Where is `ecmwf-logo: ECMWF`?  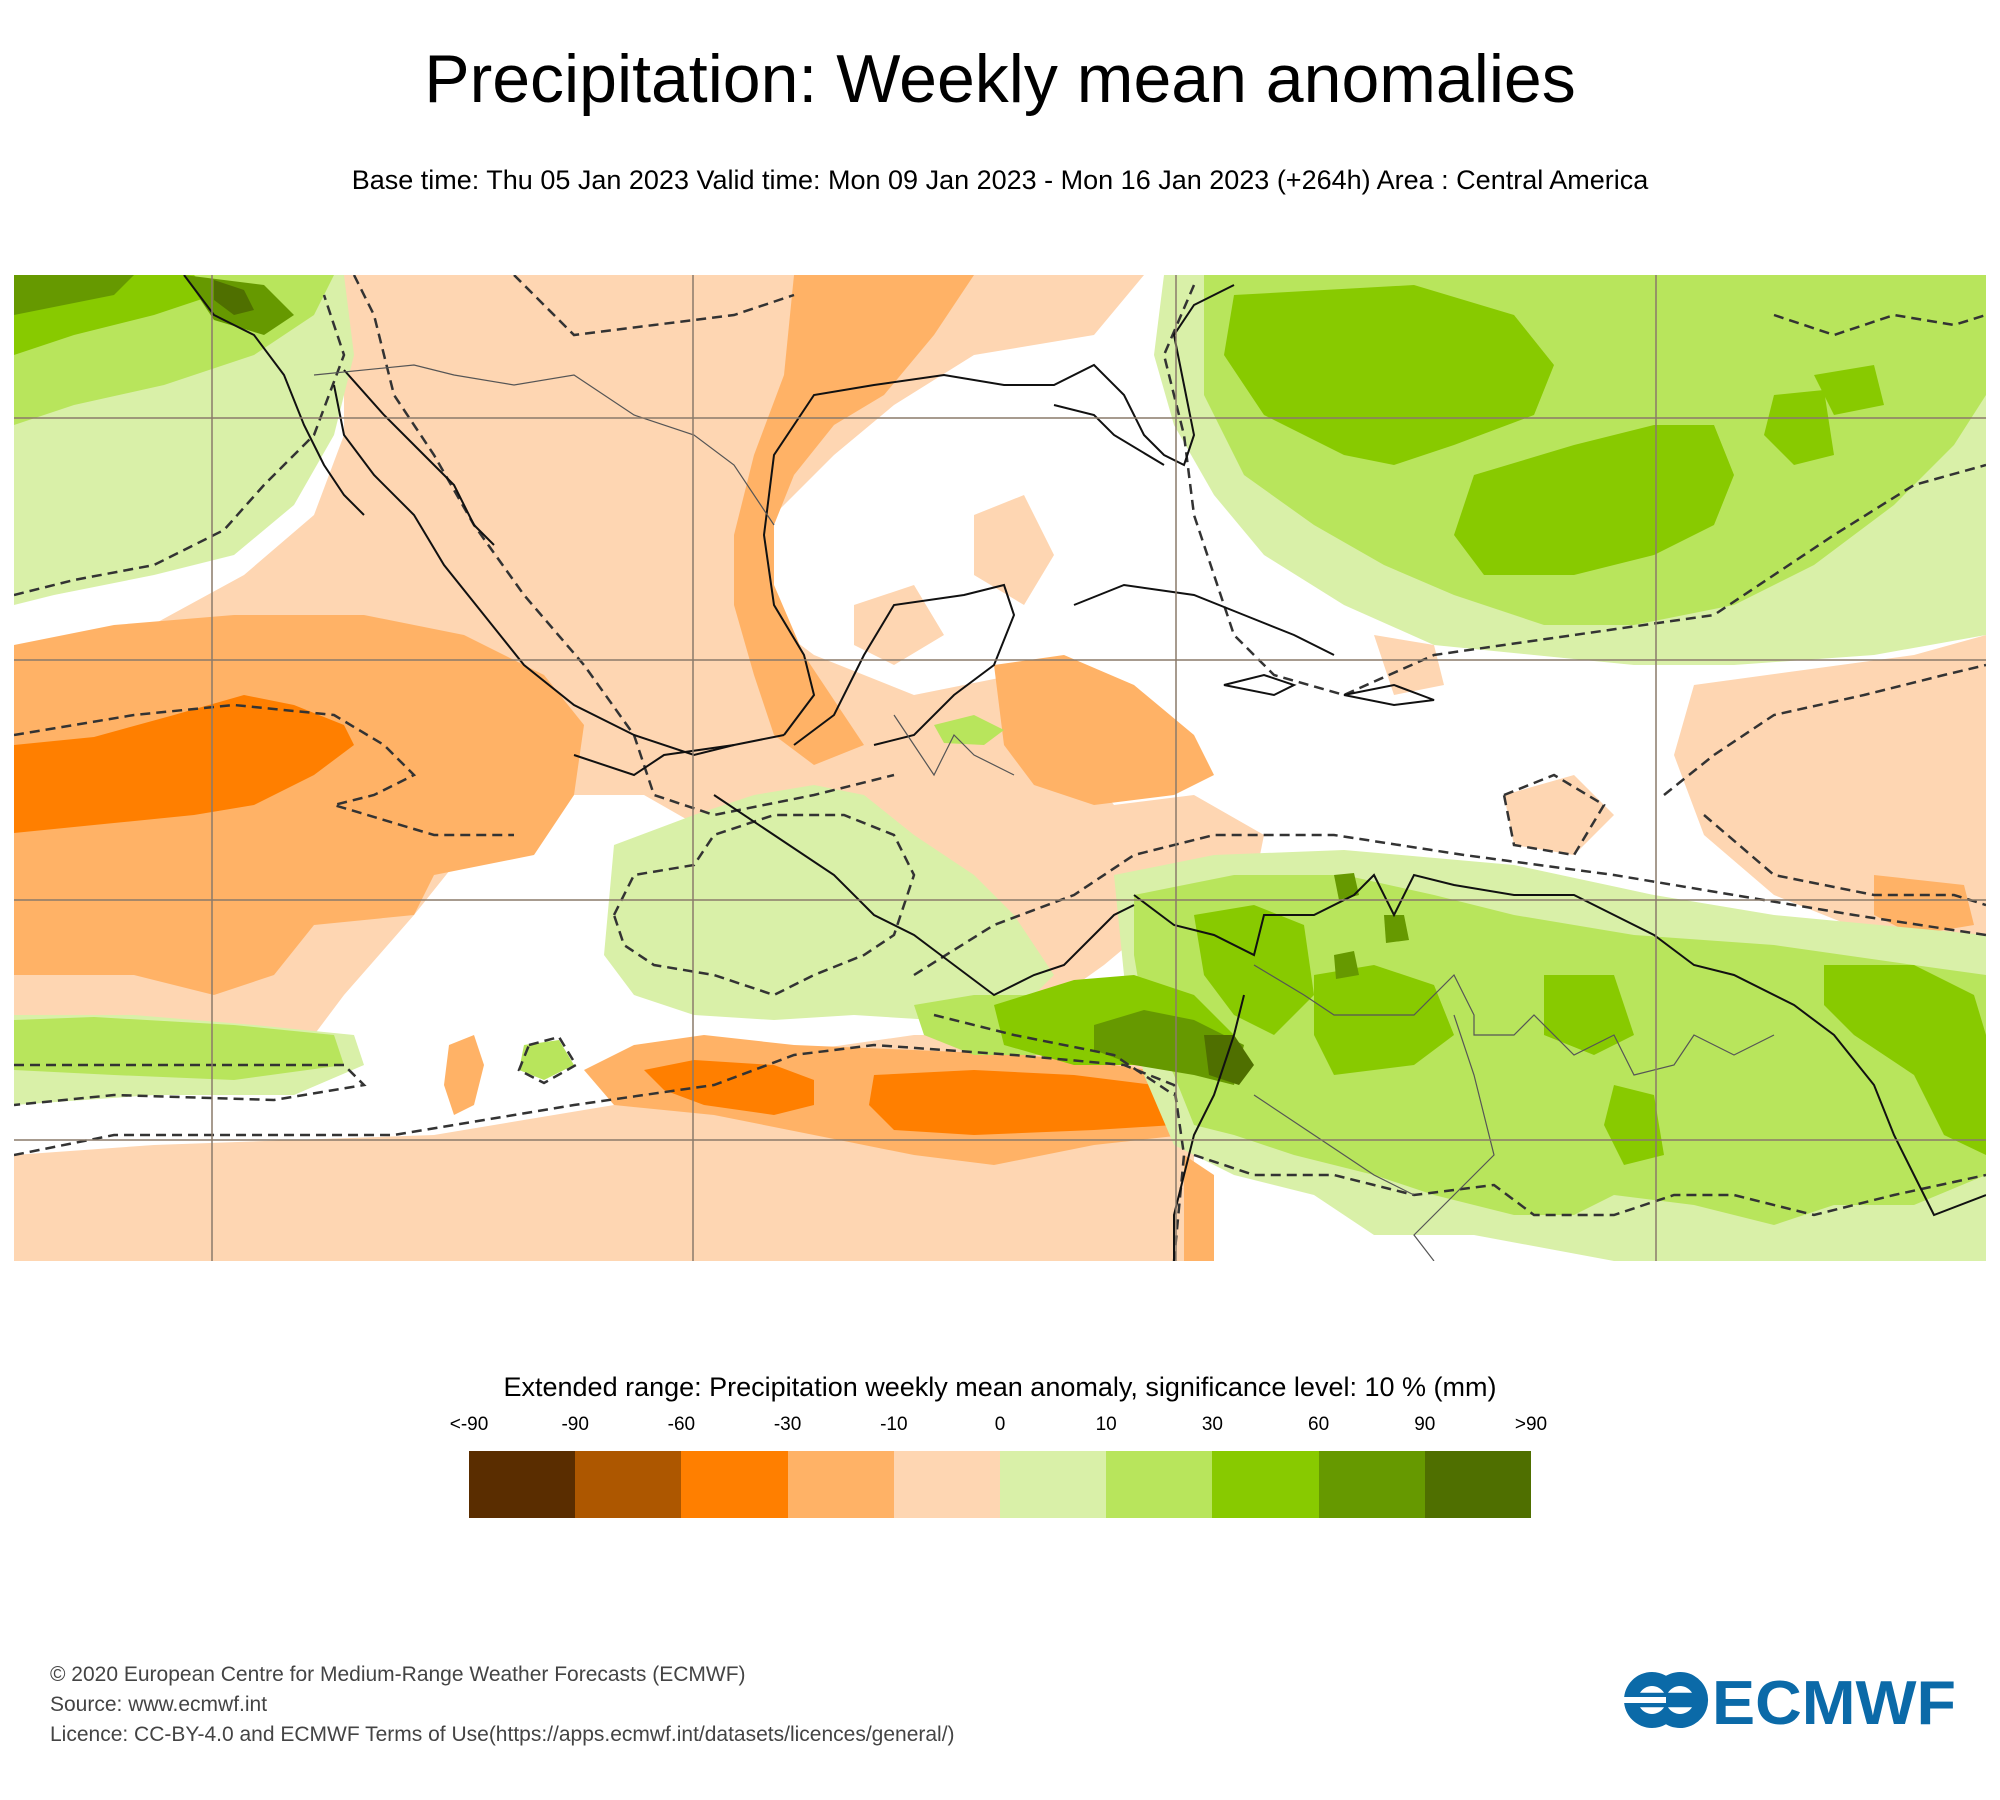
ecmwf-logo: ECMWF is located at coordinates (1788, 1700).